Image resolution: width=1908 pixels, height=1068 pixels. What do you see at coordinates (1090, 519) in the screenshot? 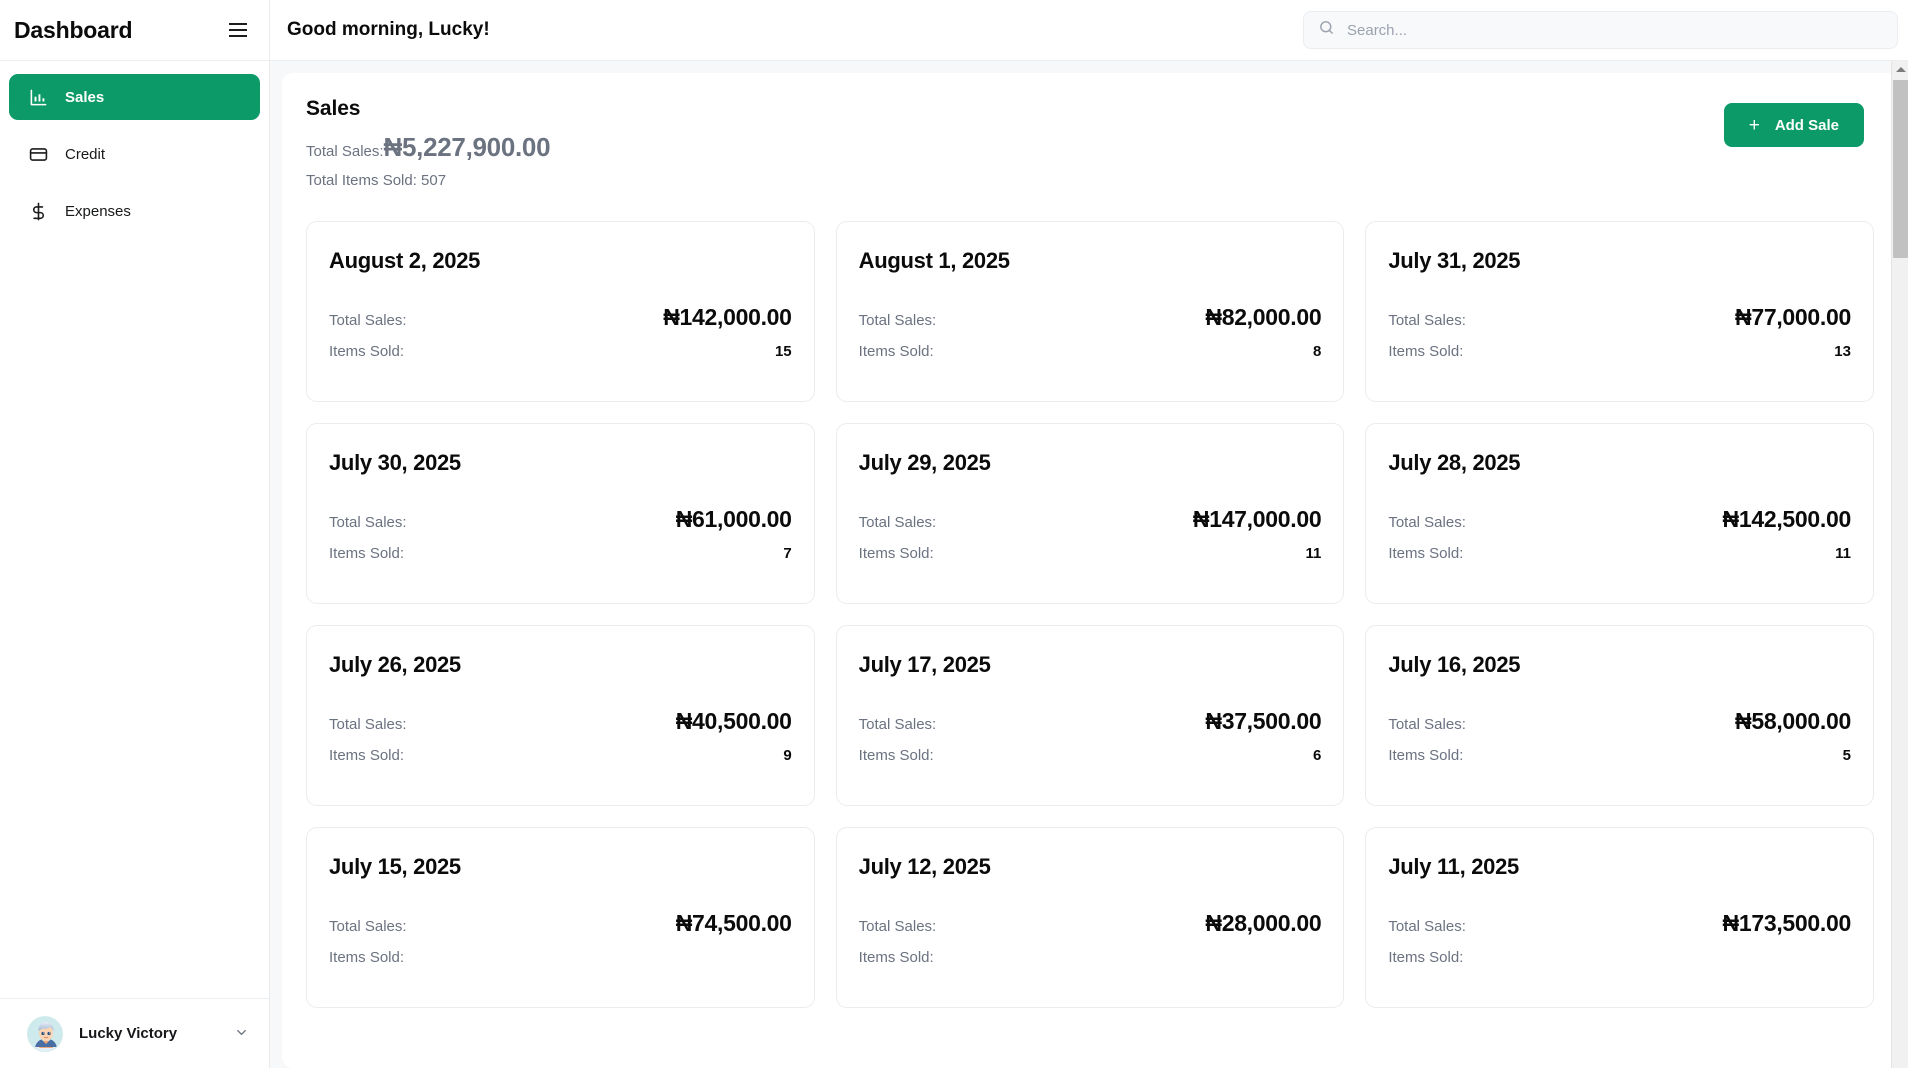
I see `sale-card-total-row: Total Sales: ₦147,000.00` at bounding box center [1090, 519].